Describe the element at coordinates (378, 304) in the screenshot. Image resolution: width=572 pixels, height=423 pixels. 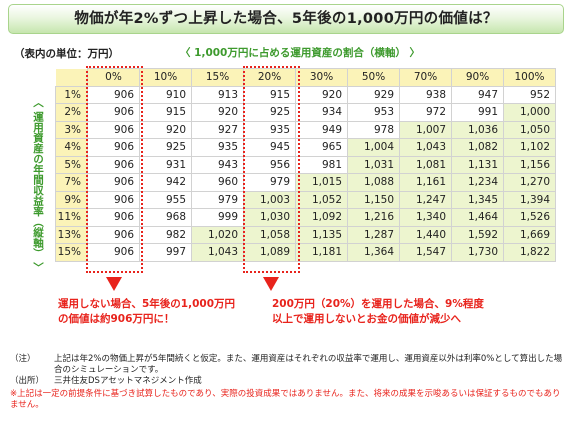
I see `annotation-invest-line1: 200万円（20%）を運用した場合、9%程度` at that location.